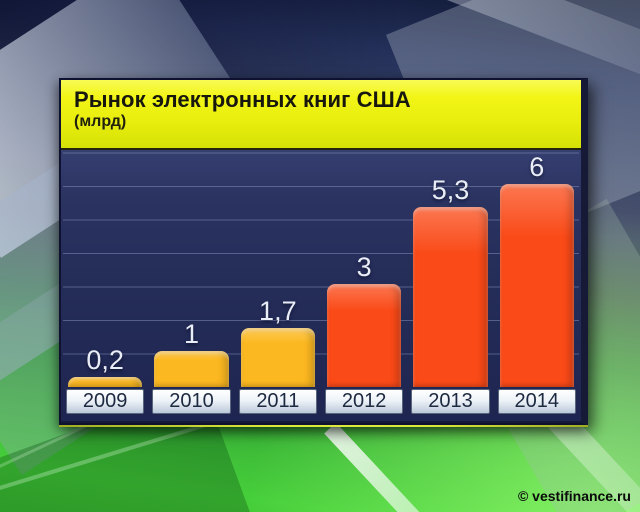  Describe the element at coordinates (364, 401) in the screenshot. I see `x-axis-label-2012: 2012` at that location.